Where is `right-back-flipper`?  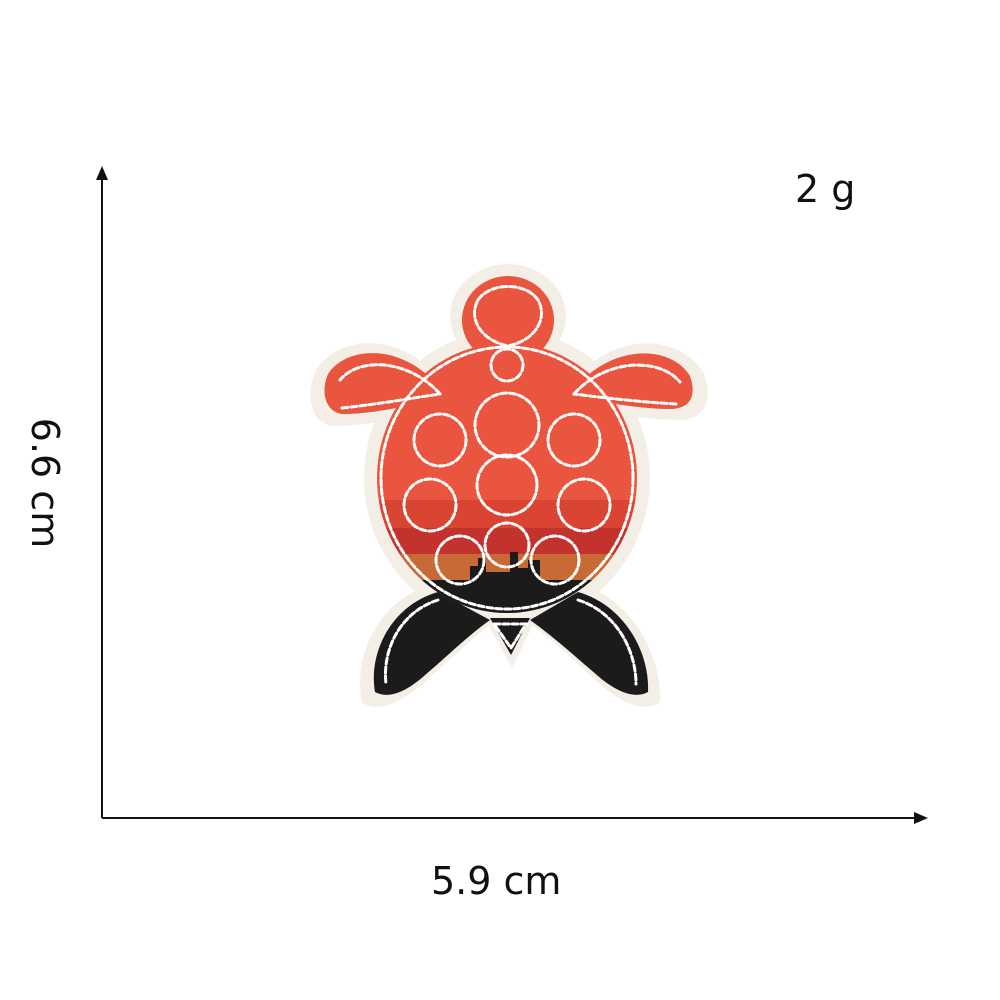
right-back-flipper is located at coordinates (589, 643).